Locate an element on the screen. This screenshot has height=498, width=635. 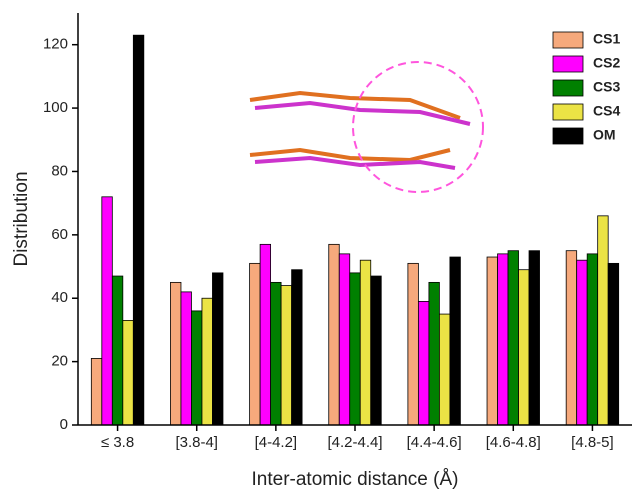
legend-label: CS3 is located at coordinates (606, 87).